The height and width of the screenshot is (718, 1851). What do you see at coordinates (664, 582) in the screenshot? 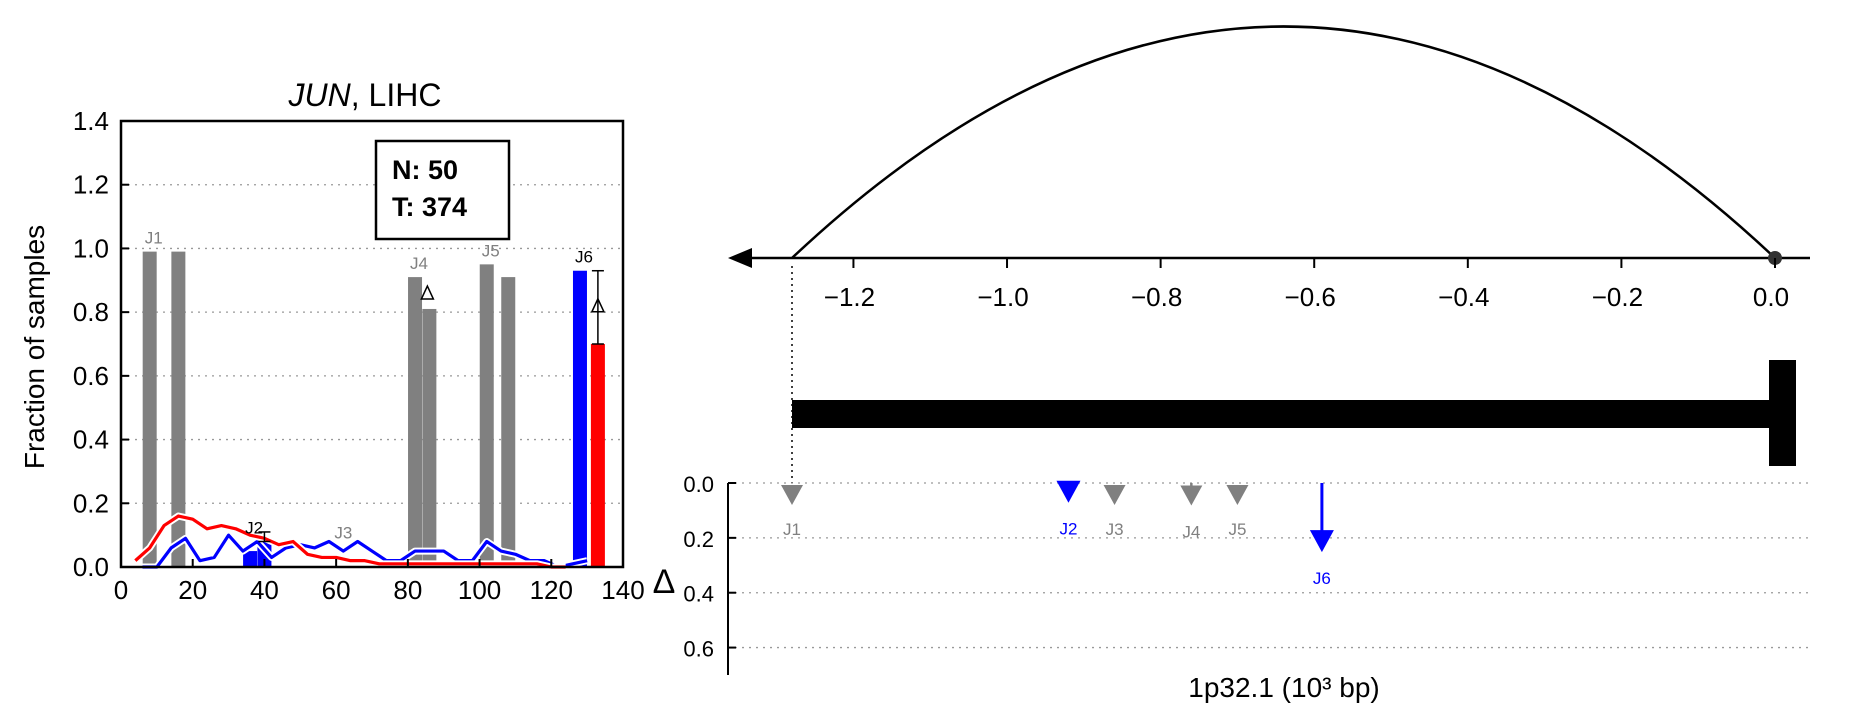
I see `delta-axis-label: Δ` at bounding box center [664, 582].